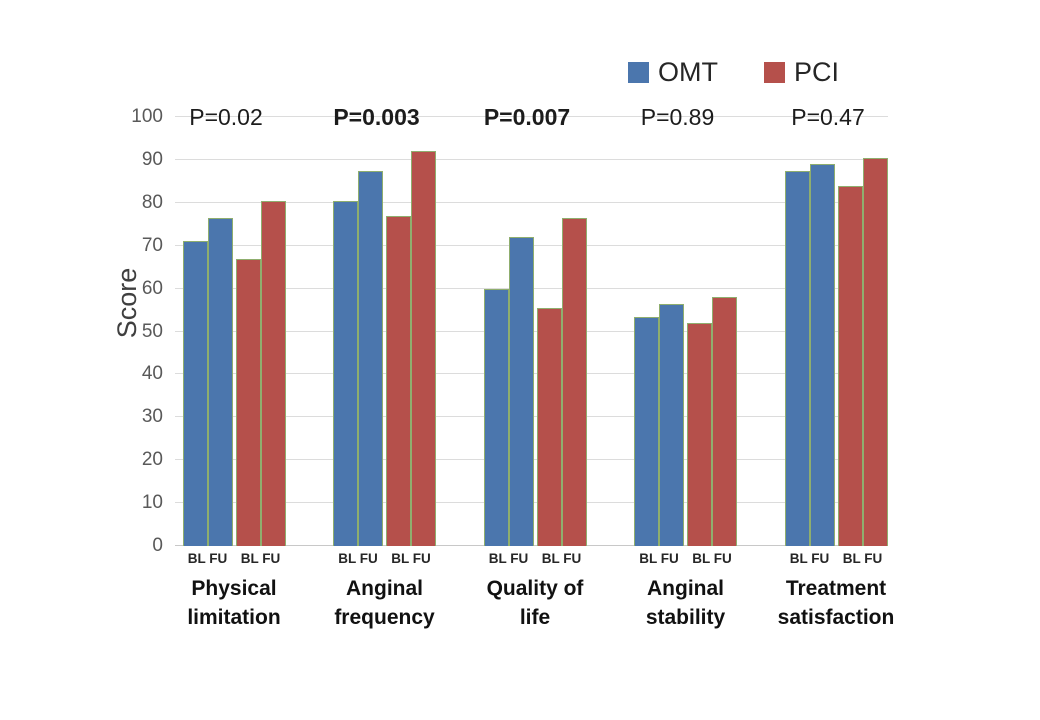  I want to click on category-label-line: stability, so click(685, 617).